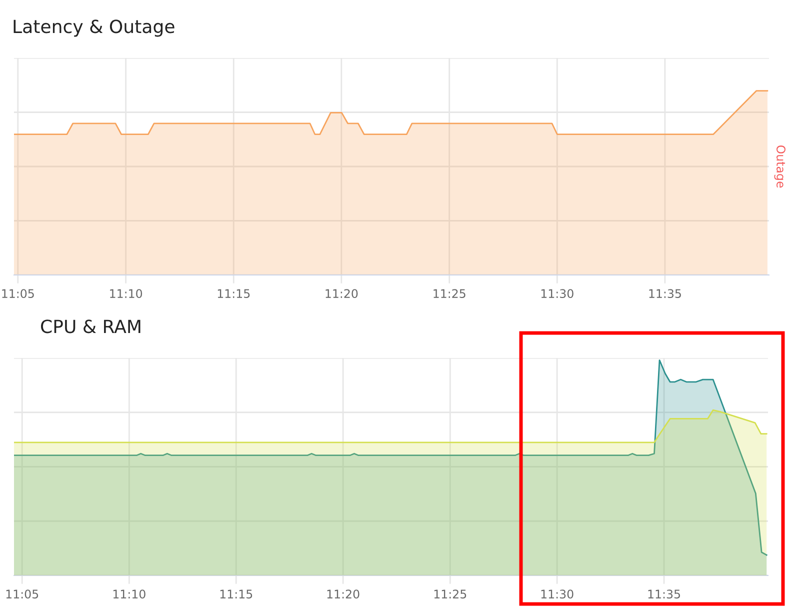  What do you see at coordinates (780, 166) in the screenshot?
I see `y2-axis-title: Outage` at bounding box center [780, 166].